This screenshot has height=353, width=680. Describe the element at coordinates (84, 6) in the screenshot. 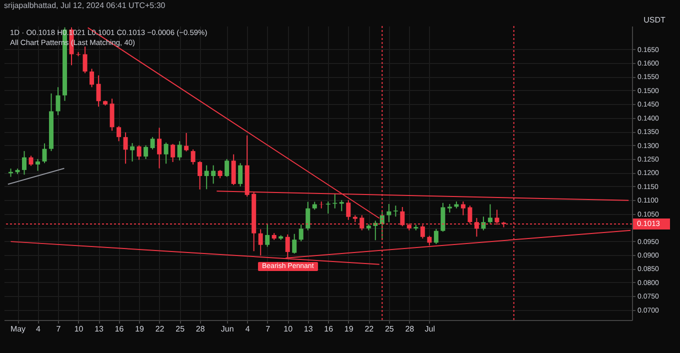

I see `text: srijapalbhattad, Jul 12, 2024 06:41 UTC+5:30` at that location.